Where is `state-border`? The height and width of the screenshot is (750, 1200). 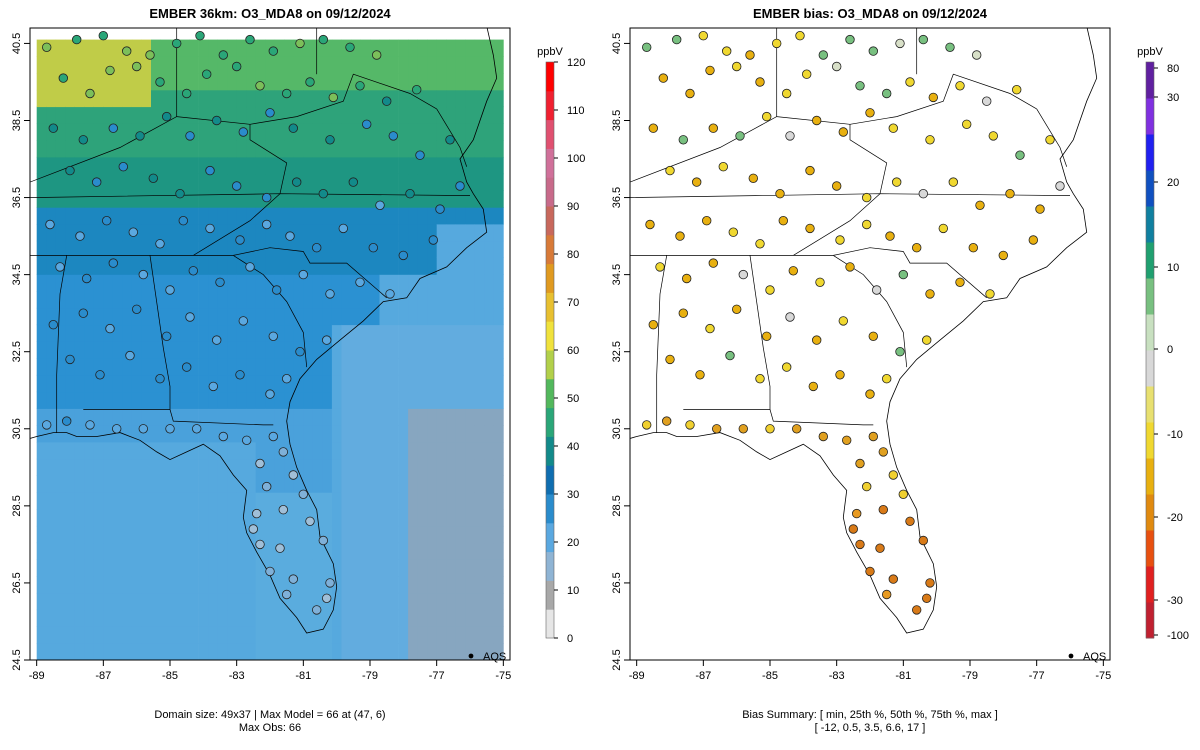
state-border is located at coordinates (778, 417).